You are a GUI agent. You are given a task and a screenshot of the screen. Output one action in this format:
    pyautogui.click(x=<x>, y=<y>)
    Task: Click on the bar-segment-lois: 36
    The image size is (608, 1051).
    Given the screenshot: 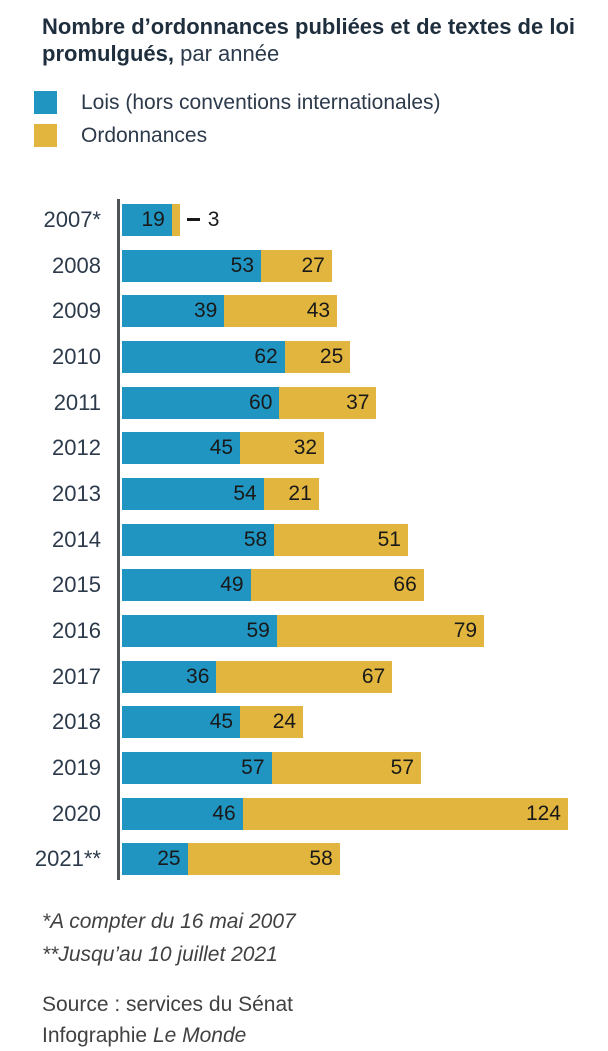 What is the action you would take?
    pyautogui.click(x=169, y=676)
    